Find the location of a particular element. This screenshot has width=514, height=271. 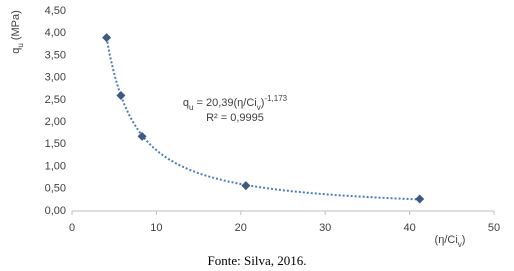

x-axis-label: (η/Civ) is located at coordinates (450, 241).